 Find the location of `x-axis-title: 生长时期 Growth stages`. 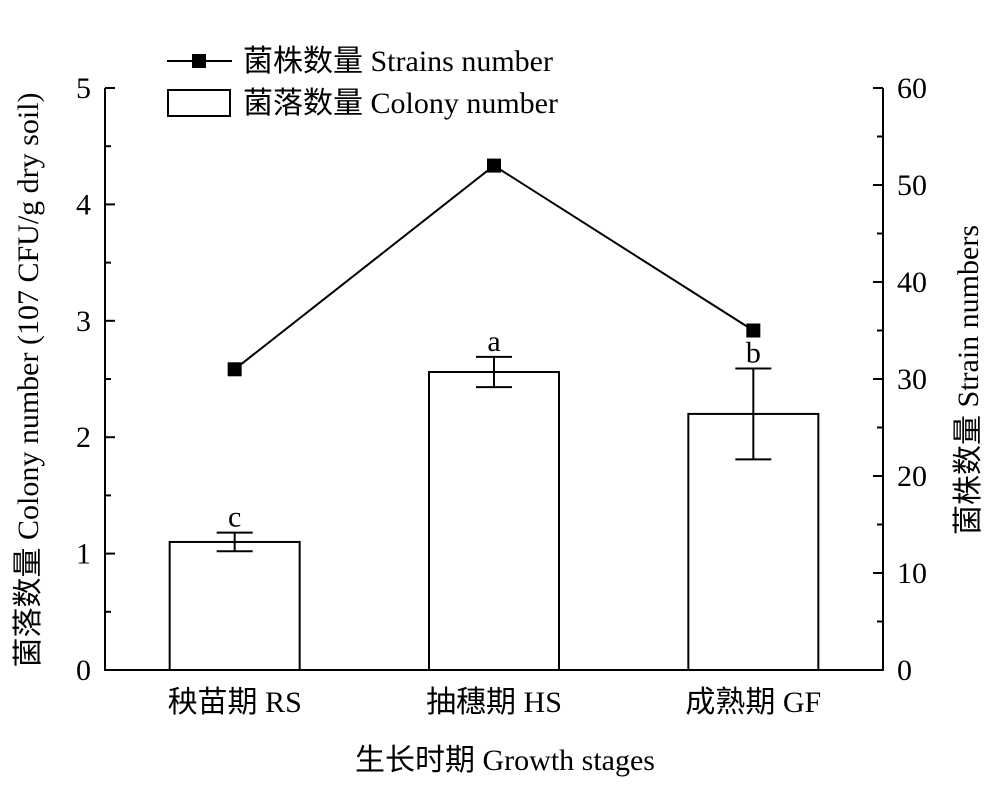

x-axis-title: 生长时期 Growth stages is located at coordinates (505, 760).